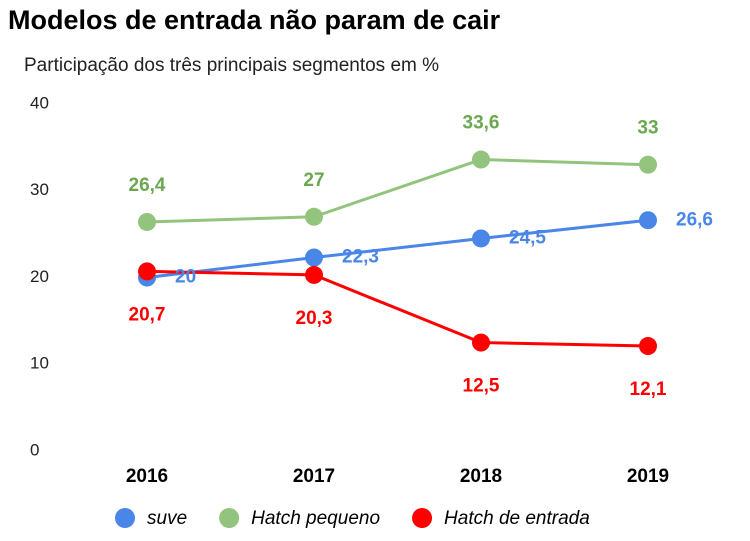 The height and width of the screenshot is (541, 750). What do you see at coordinates (147, 314) in the screenshot?
I see `data-label: 20,7` at bounding box center [147, 314].